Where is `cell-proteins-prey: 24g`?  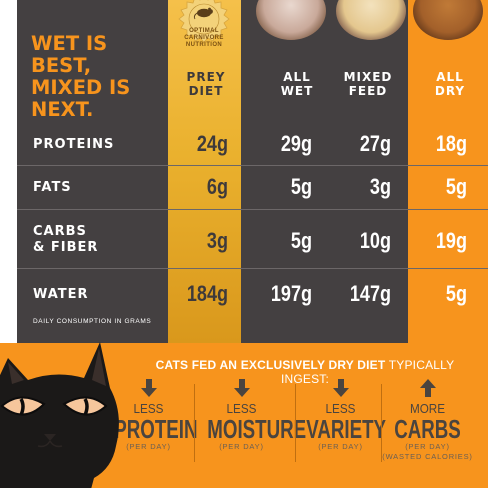 cell-proteins-prey: 24g is located at coordinates (212, 143).